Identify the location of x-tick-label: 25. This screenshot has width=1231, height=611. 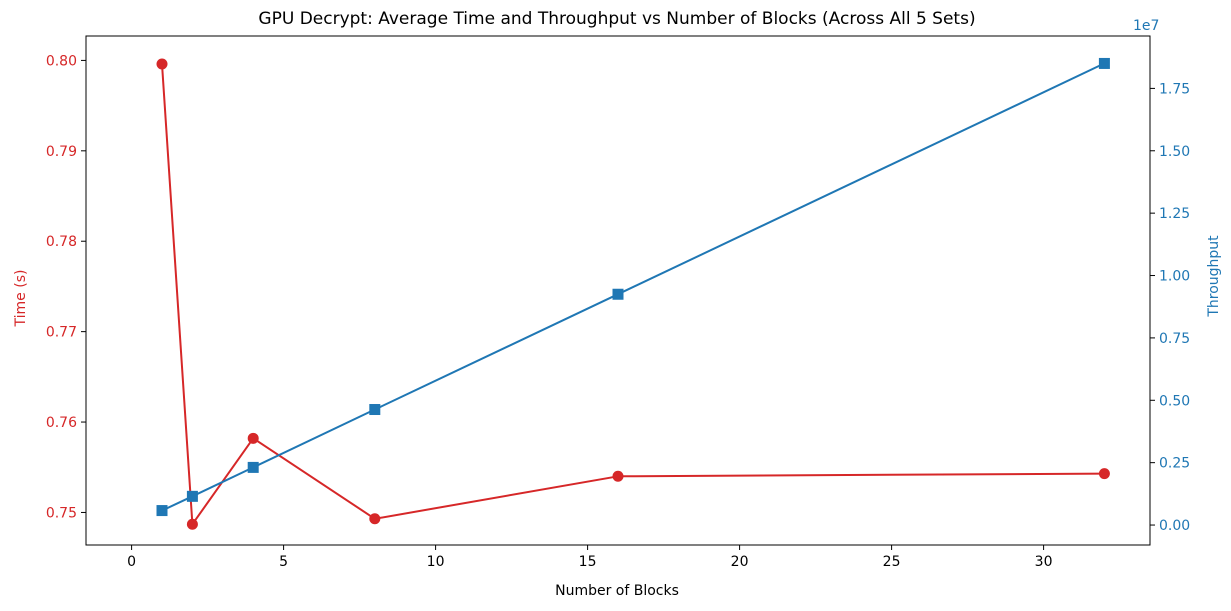
(892, 562).